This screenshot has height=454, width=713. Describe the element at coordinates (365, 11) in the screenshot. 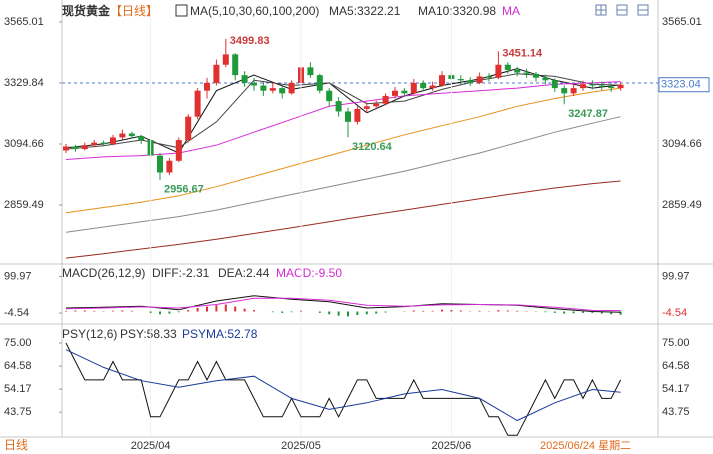

I see `ma-text: MA5:3322.21` at that location.